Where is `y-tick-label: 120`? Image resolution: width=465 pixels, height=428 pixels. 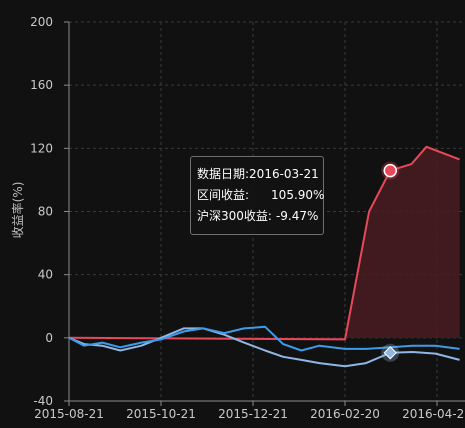 y-tick-label: 120 is located at coordinates (41, 148).